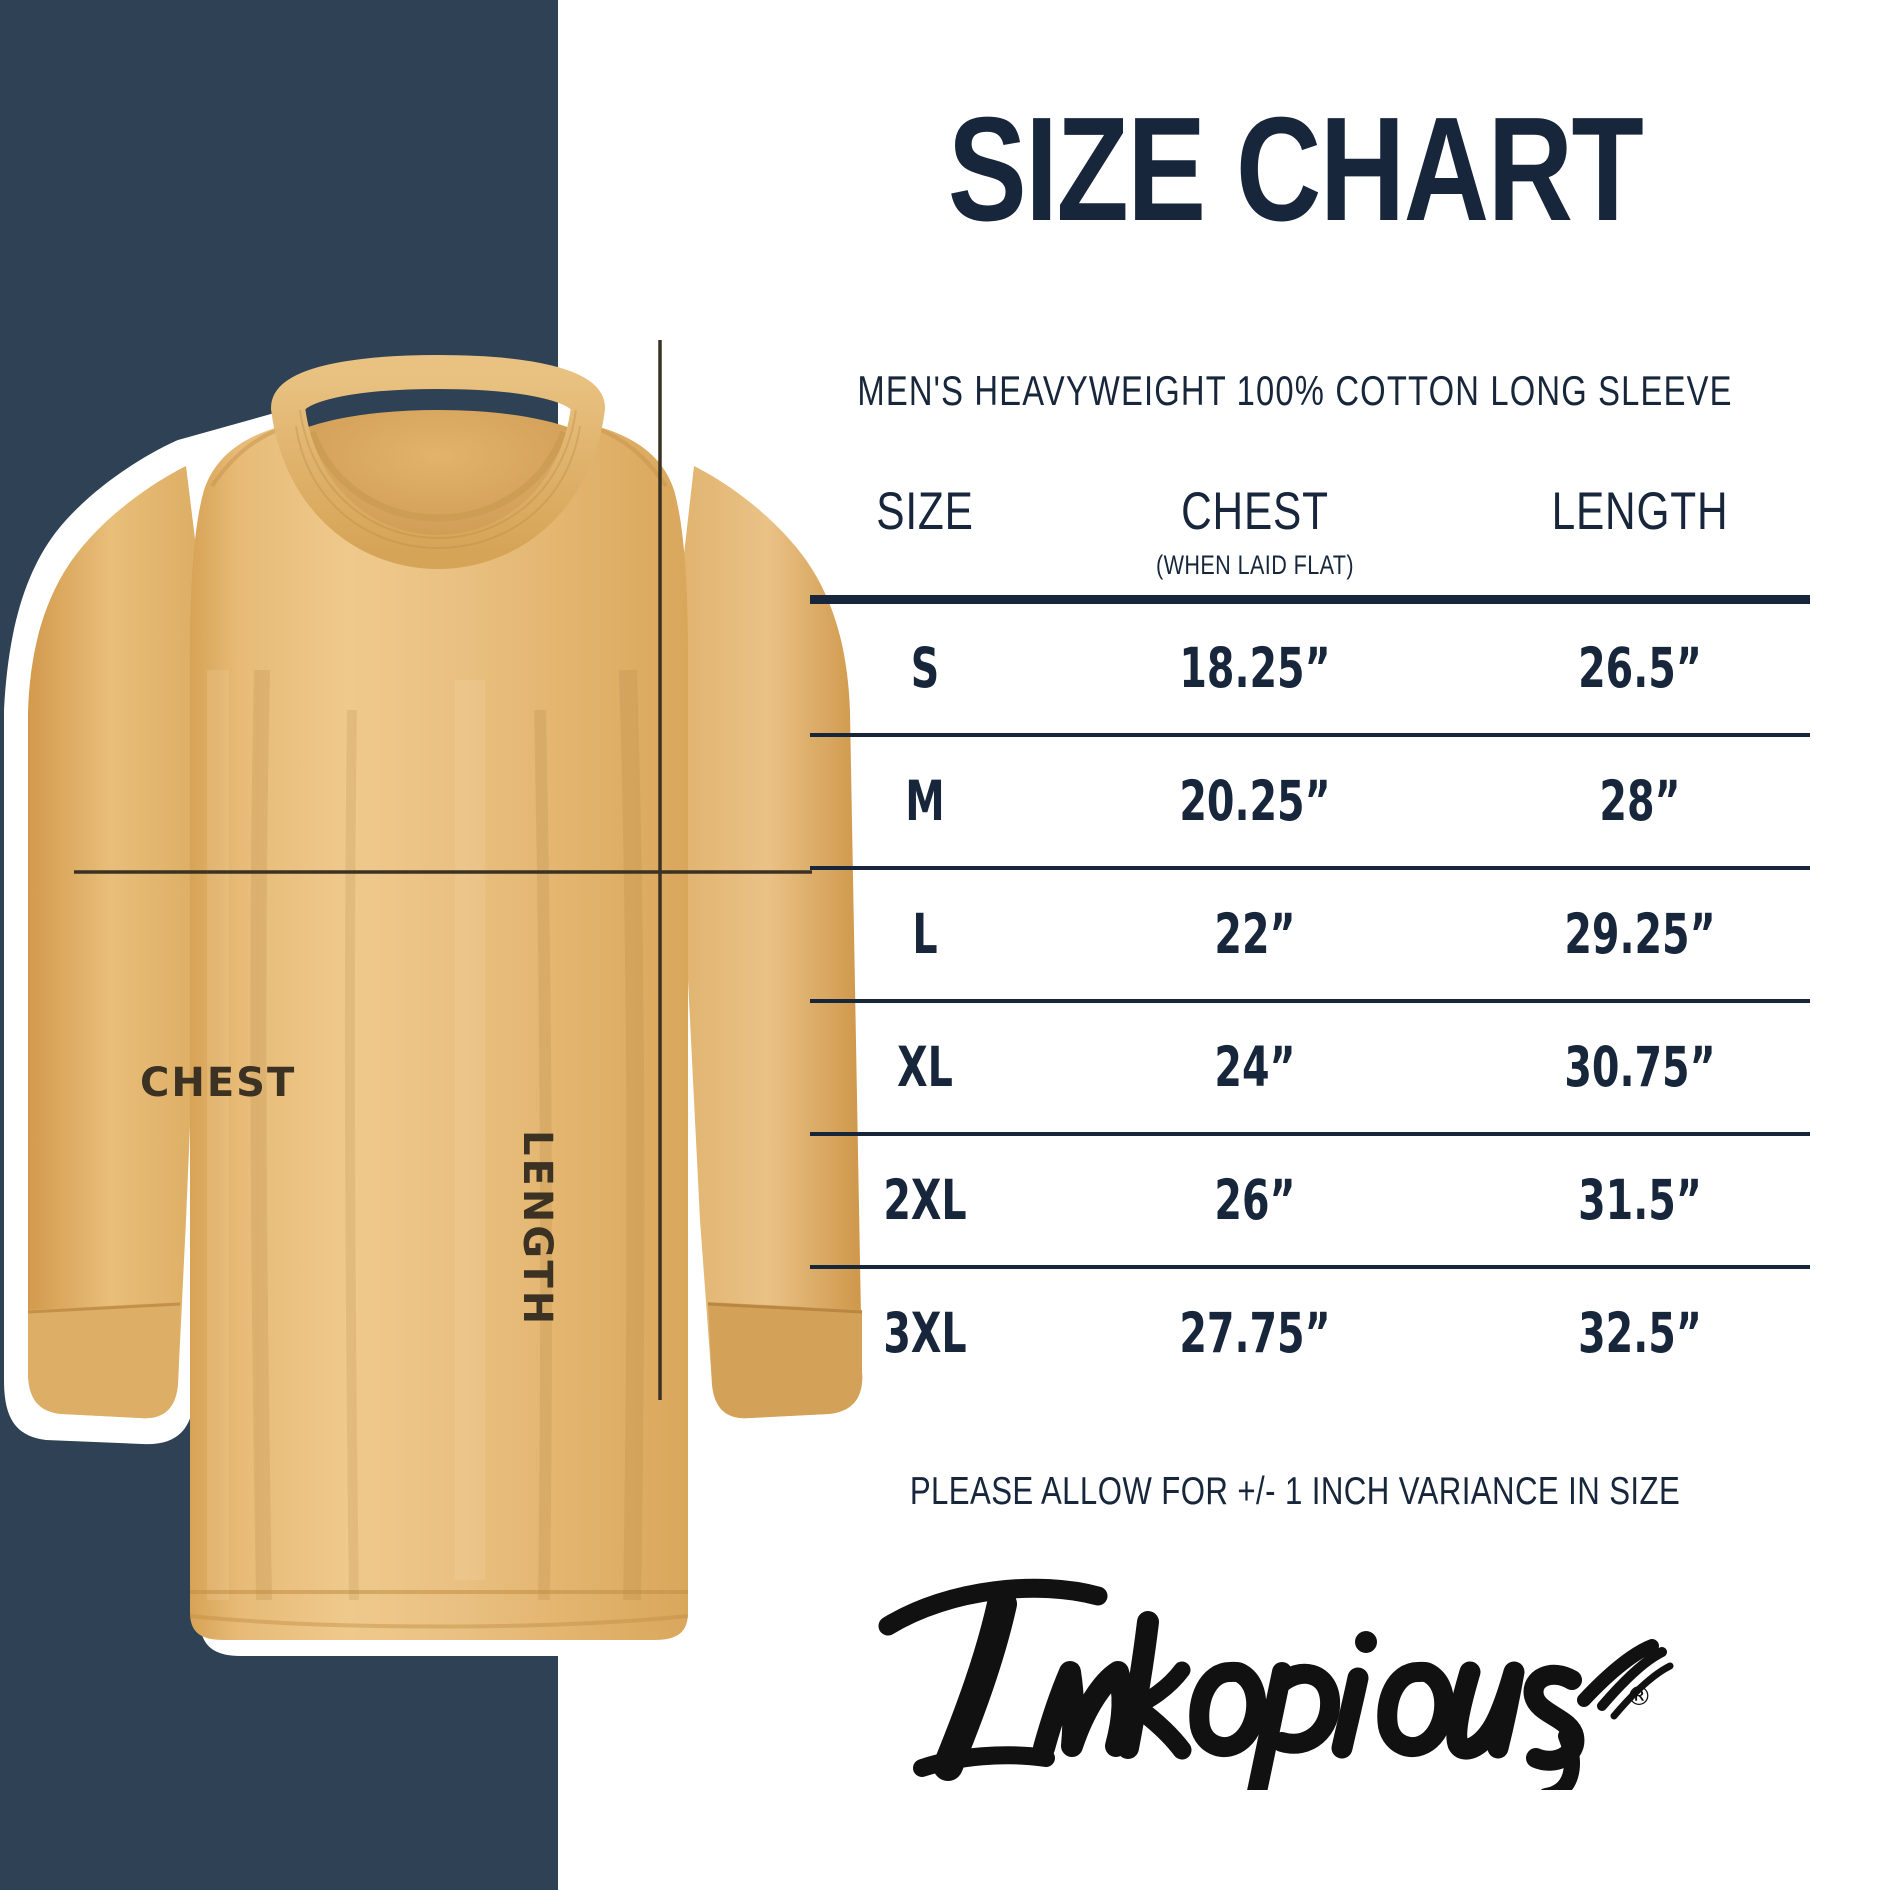 The image size is (1890, 1890). Describe the element at coordinates (1255, 1333) in the screenshot. I see `cell-chest: 27.75”` at that location.